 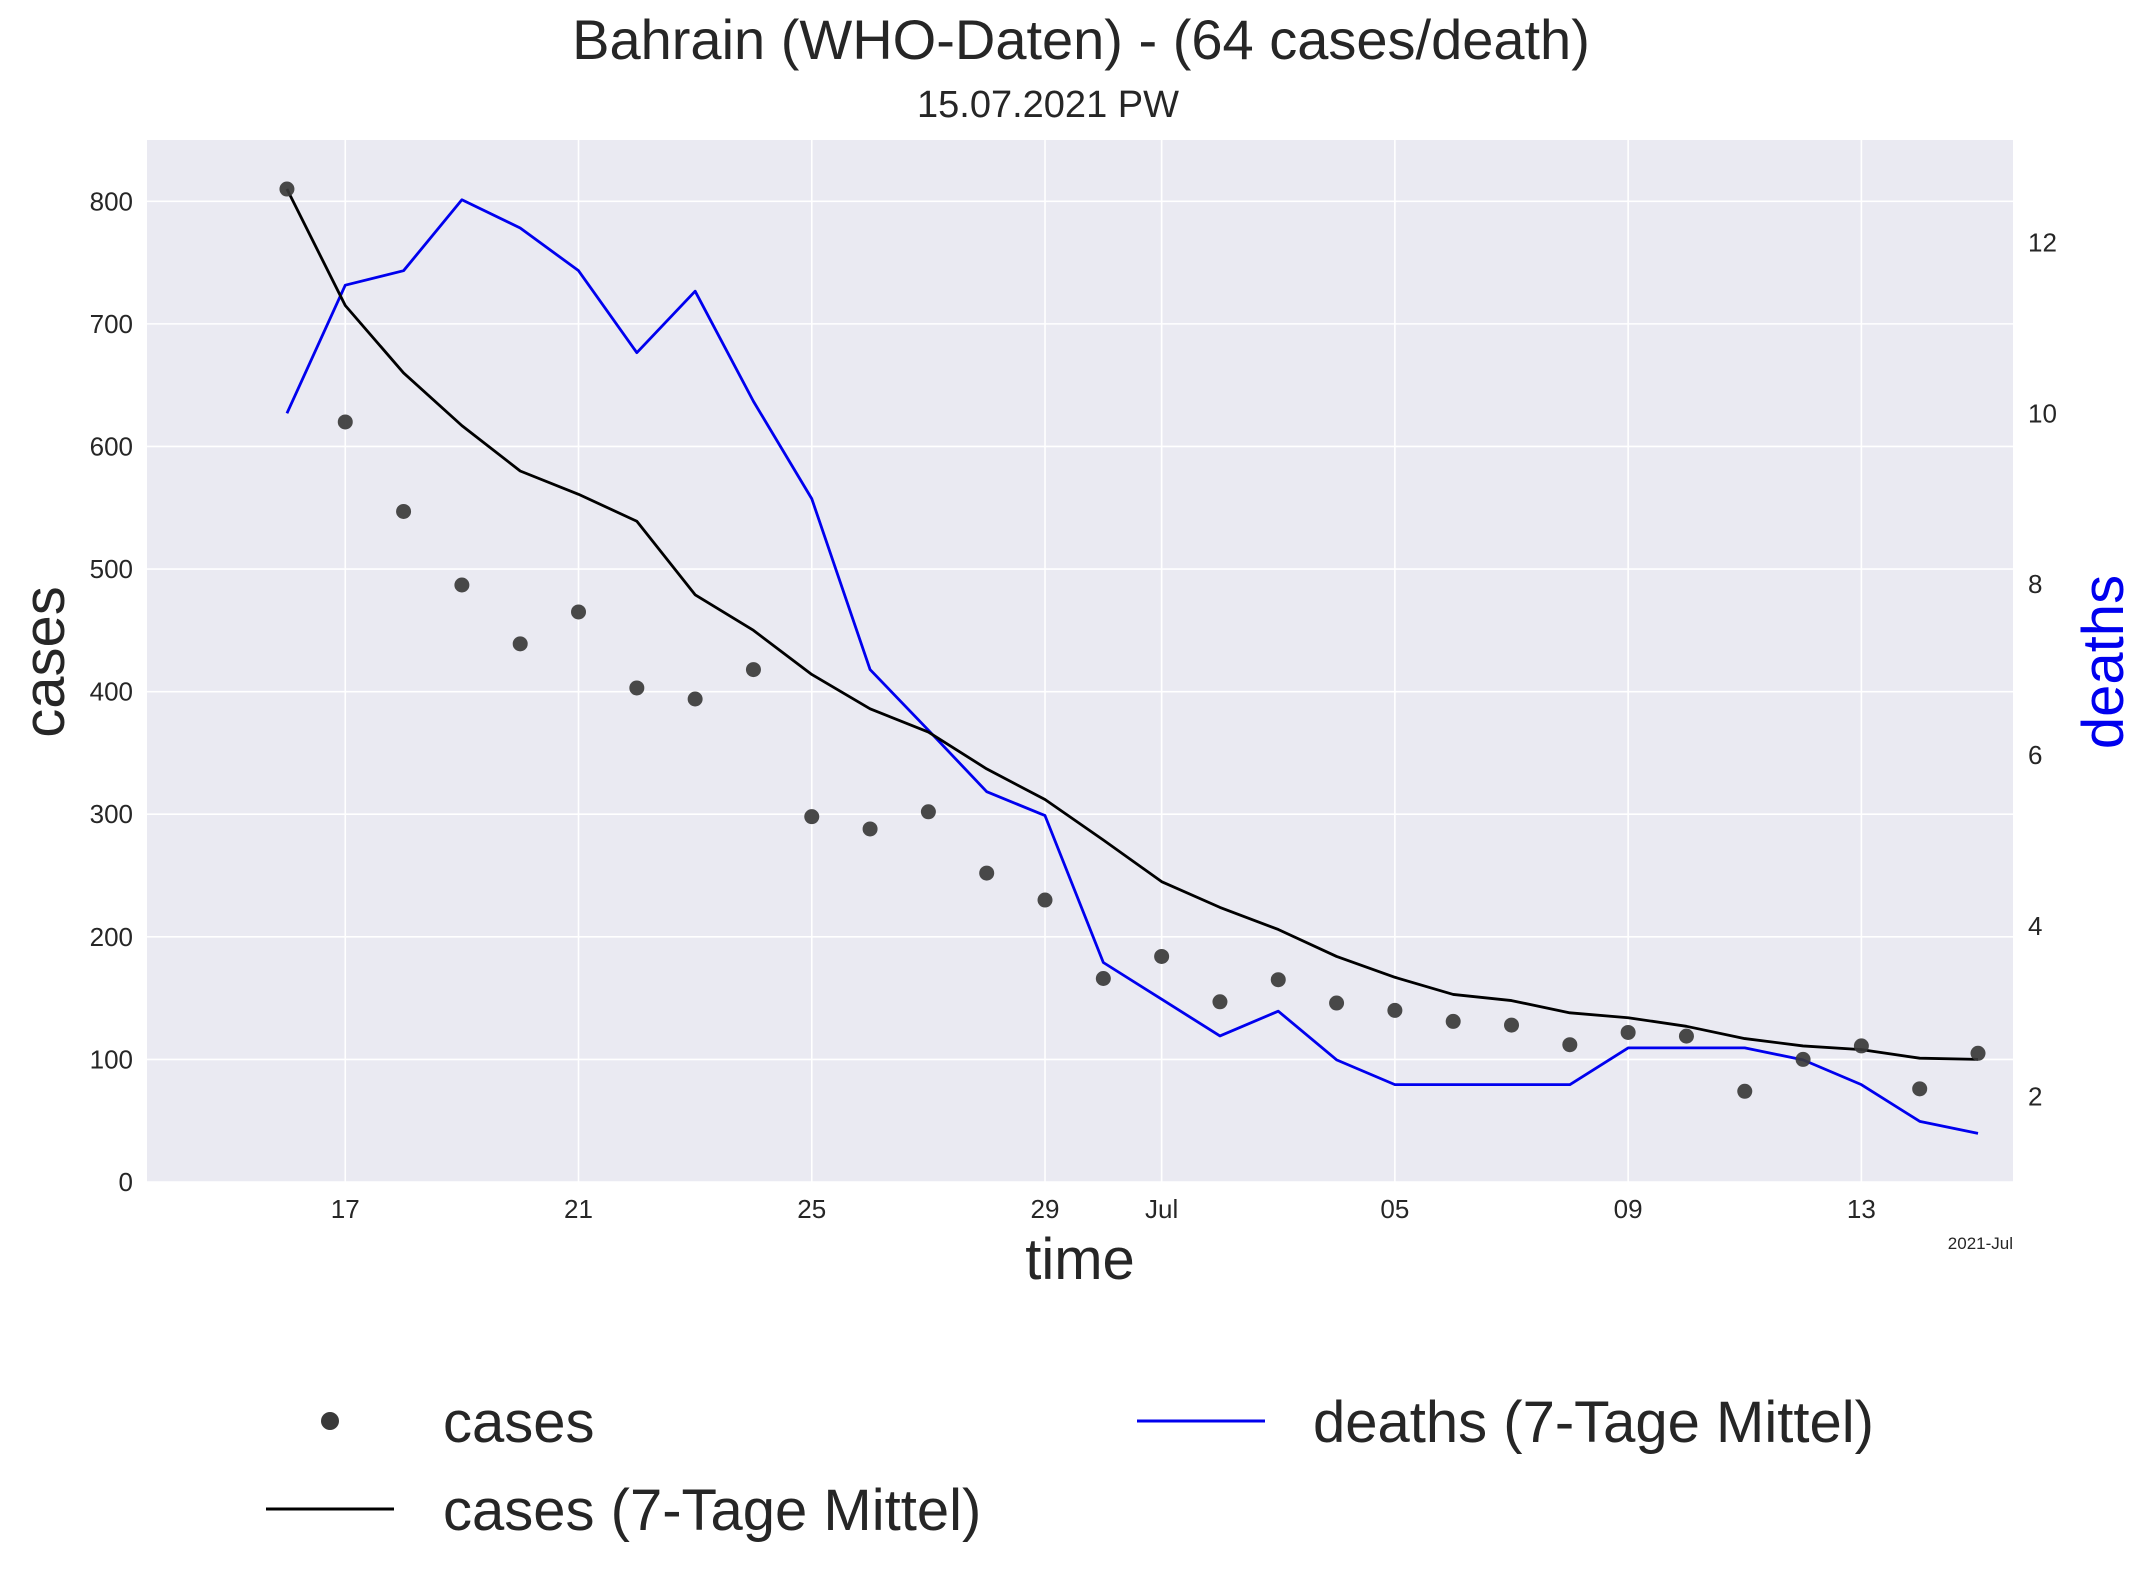 I want to click on y-tick-label-200: 200, so click(x=111, y=937).